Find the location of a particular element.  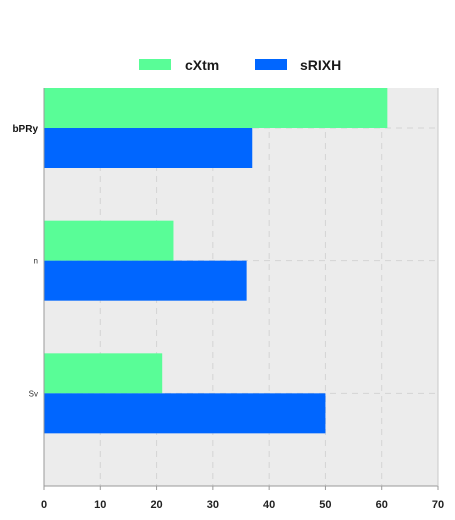

bar-srixh-n is located at coordinates (145, 280).